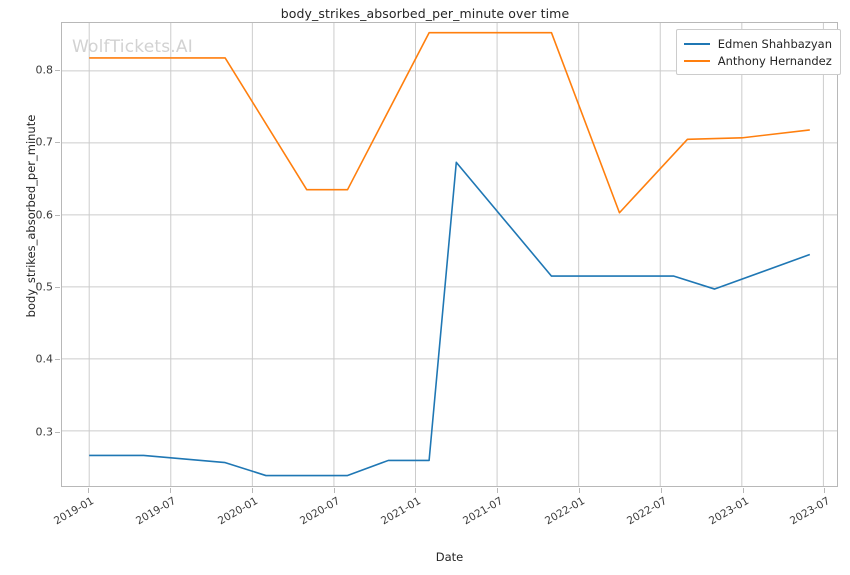 The width and height of the screenshot is (850, 575). Describe the element at coordinates (449, 557) in the screenshot. I see `x-axis-label: Date` at that location.